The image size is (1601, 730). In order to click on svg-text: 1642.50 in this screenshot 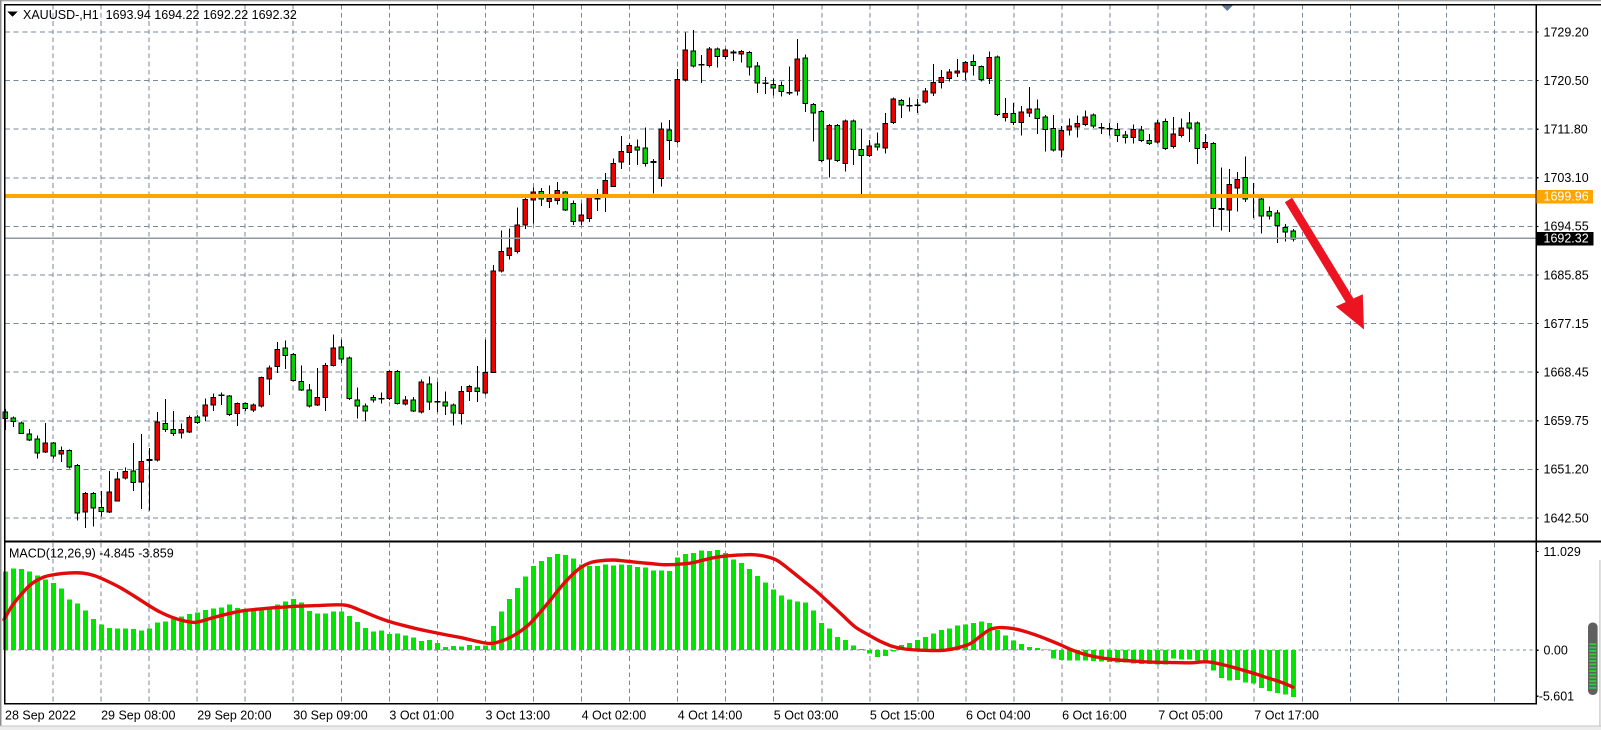, I will do `click(1566, 518)`.